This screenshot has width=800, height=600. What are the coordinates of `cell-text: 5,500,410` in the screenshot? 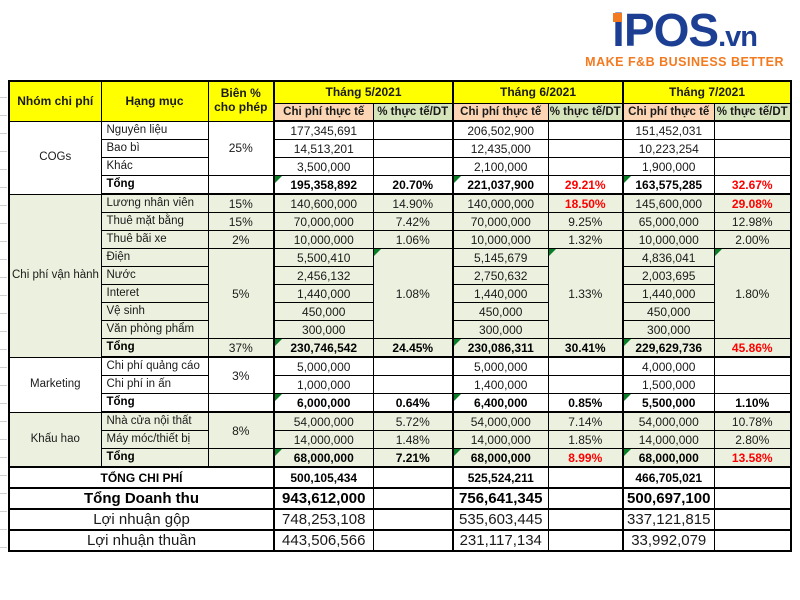 It's located at (324, 257).